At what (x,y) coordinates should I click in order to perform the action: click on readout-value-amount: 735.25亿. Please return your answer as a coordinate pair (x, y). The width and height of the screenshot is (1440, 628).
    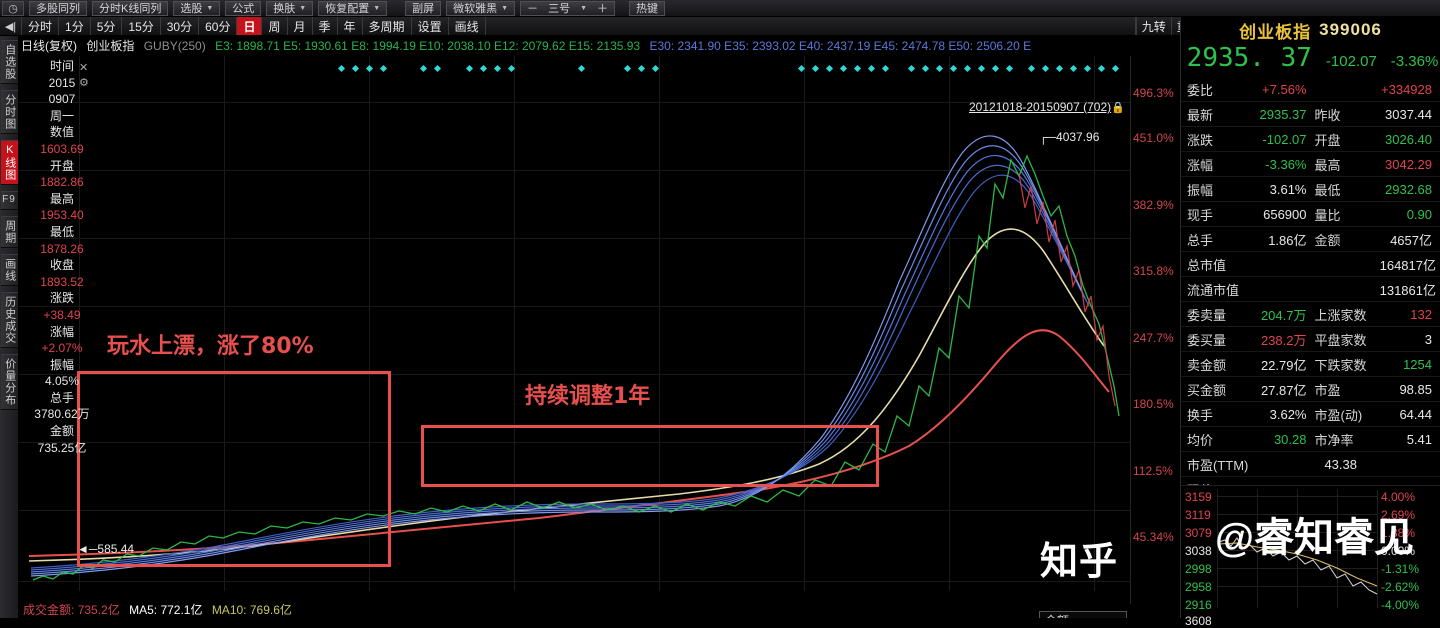
    Looking at the image, I should click on (62, 448).